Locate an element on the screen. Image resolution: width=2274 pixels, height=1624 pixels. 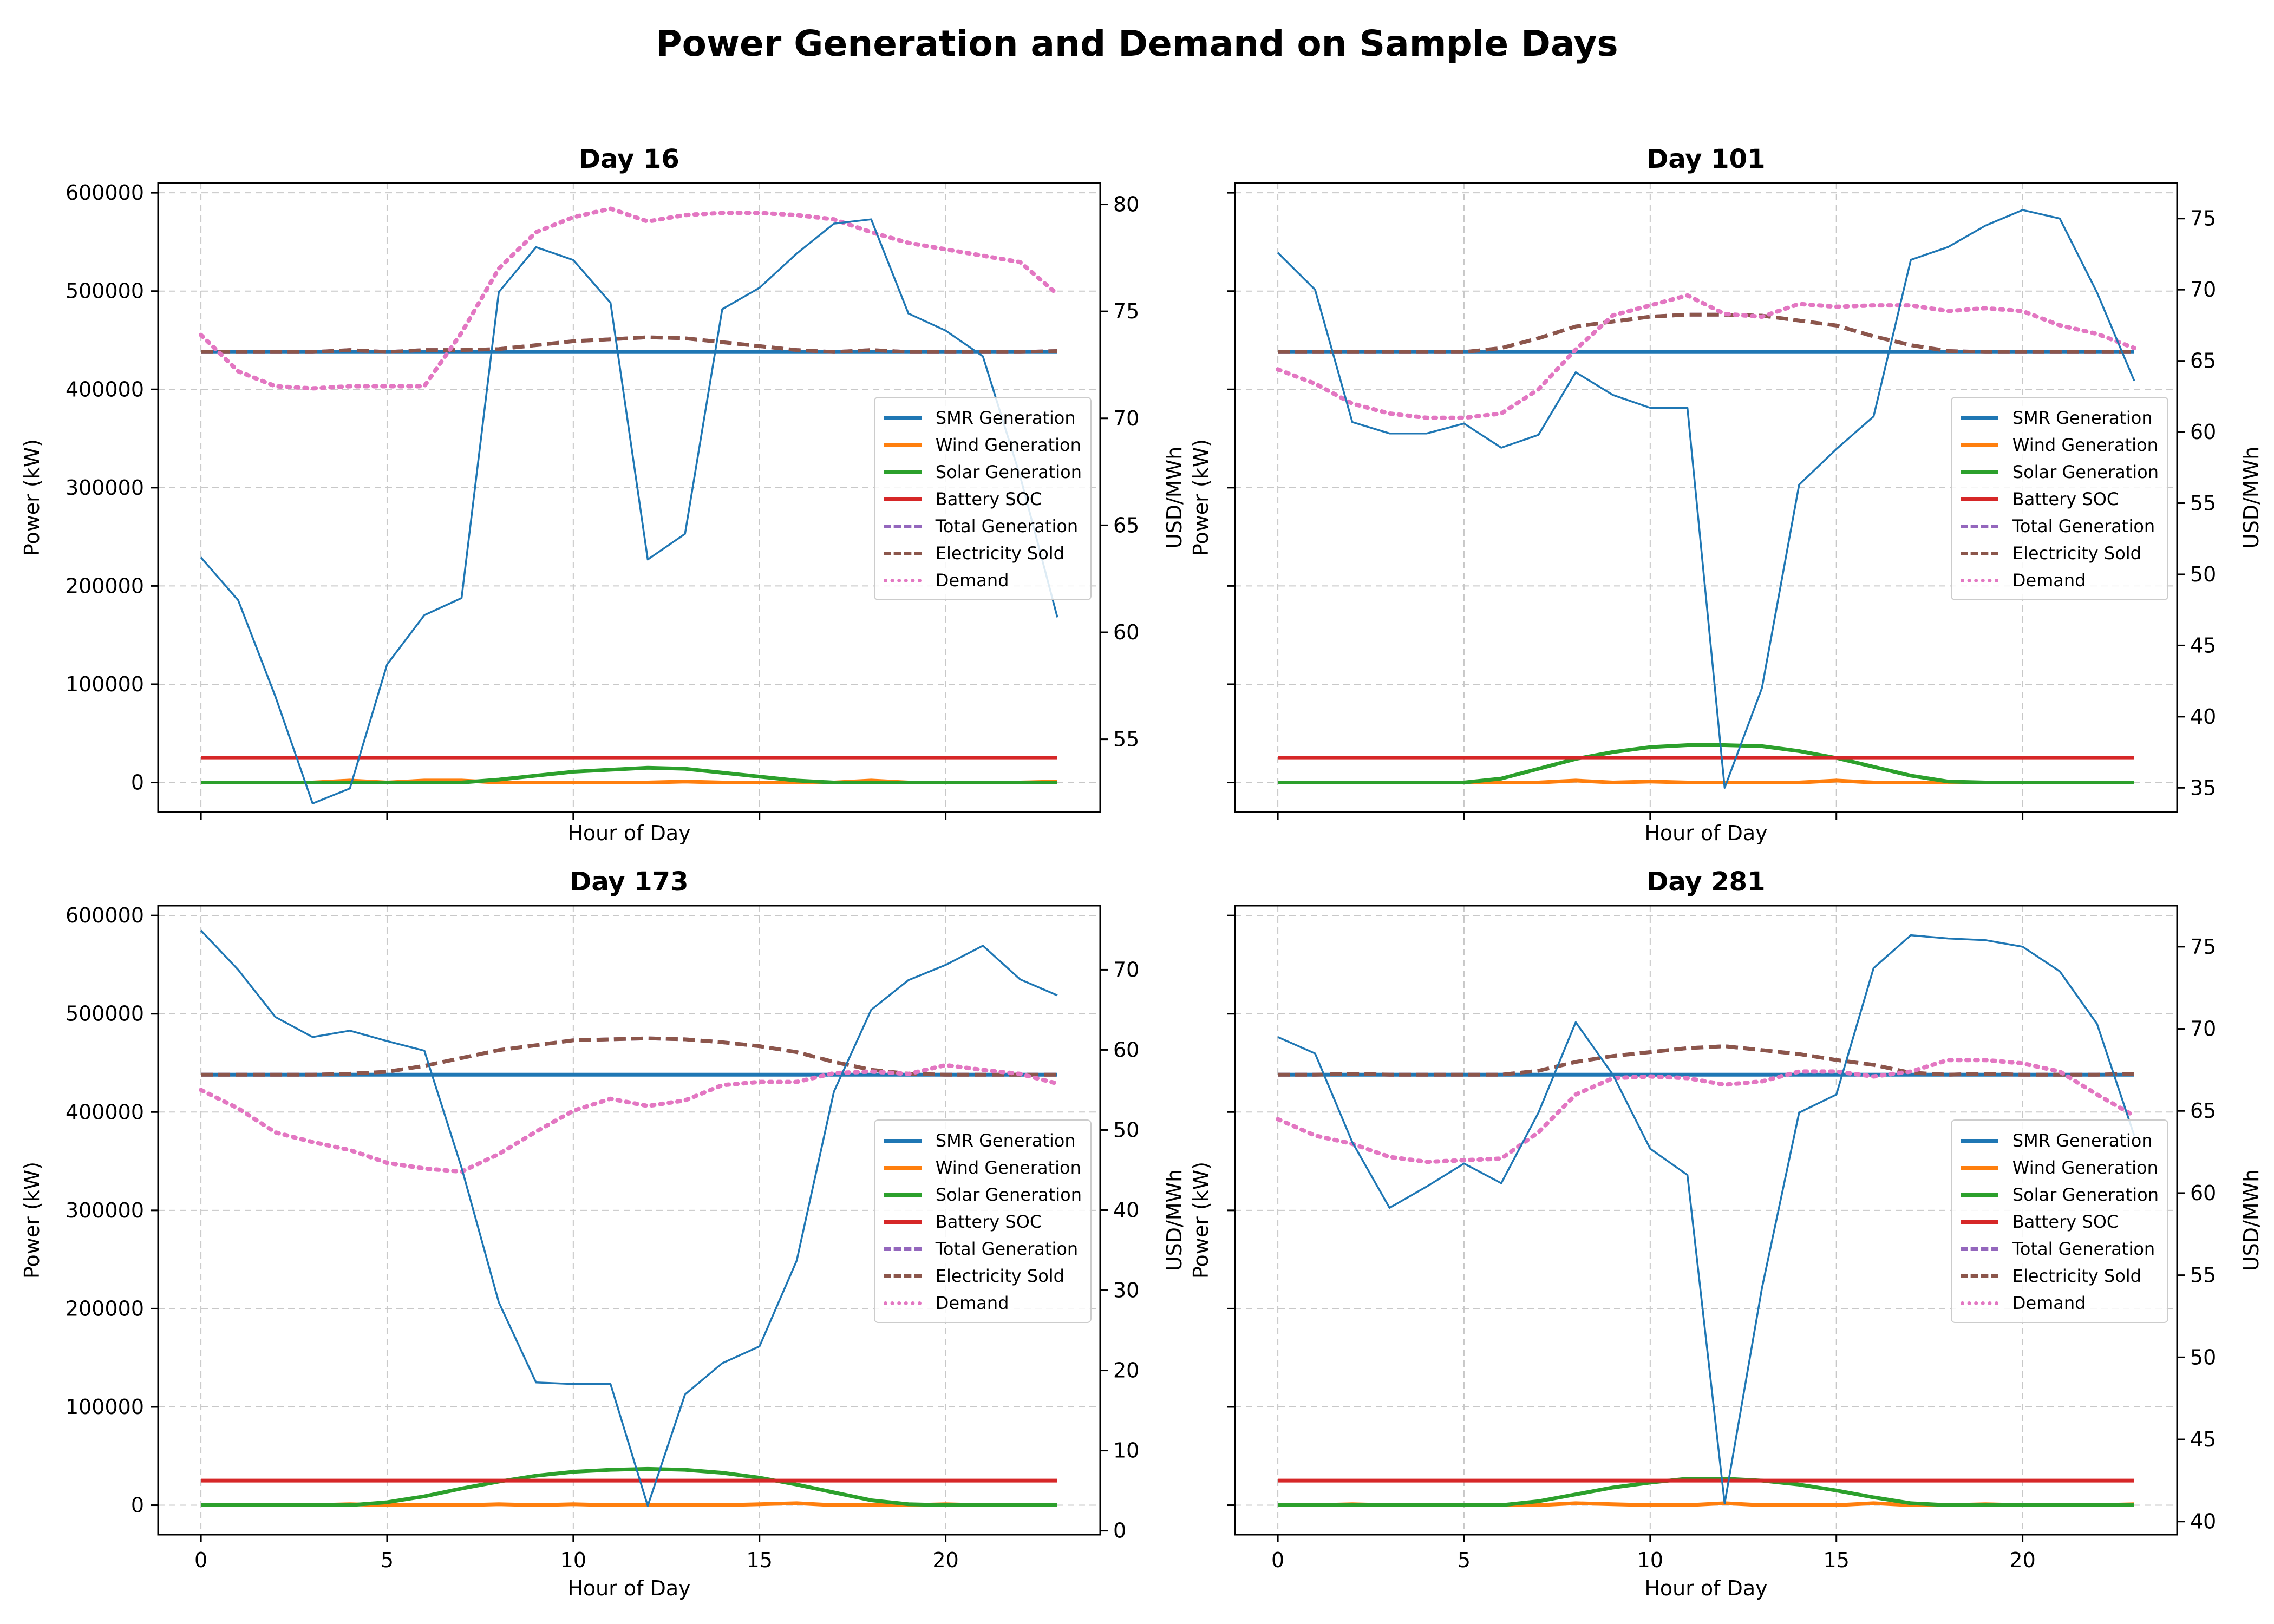
y-tick-label: 100000 is located at coordinates (105, 684).